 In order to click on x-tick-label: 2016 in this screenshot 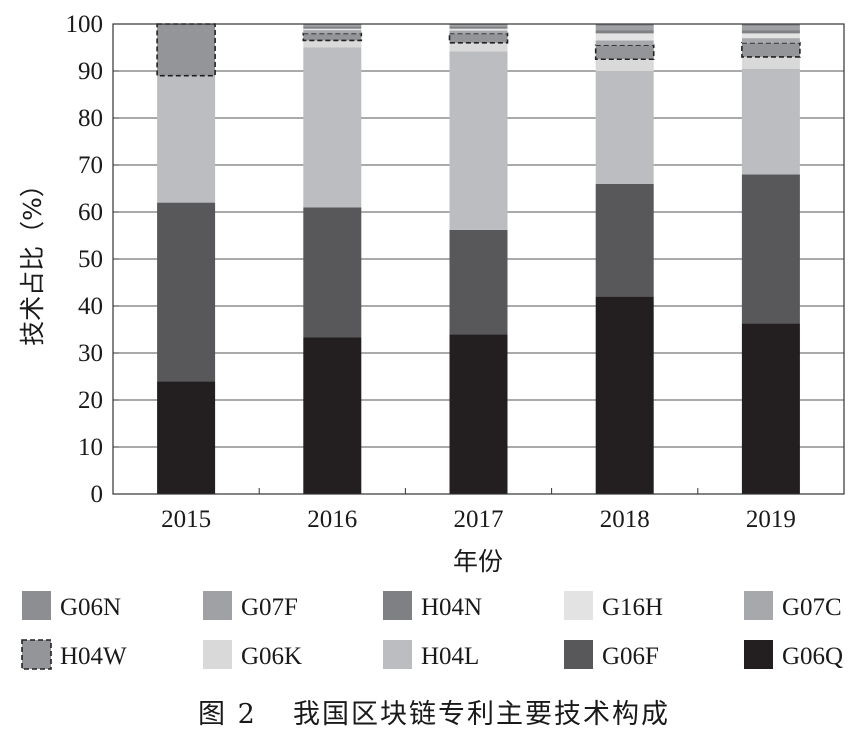, I will do `click(332, 519)`.